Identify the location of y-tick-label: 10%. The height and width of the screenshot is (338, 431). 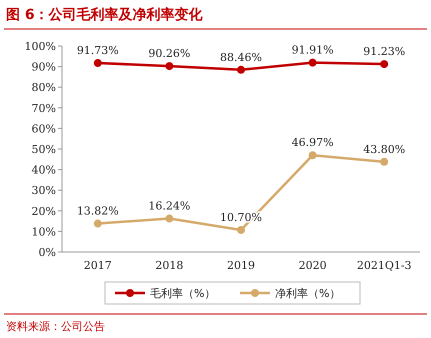
(44, 231).